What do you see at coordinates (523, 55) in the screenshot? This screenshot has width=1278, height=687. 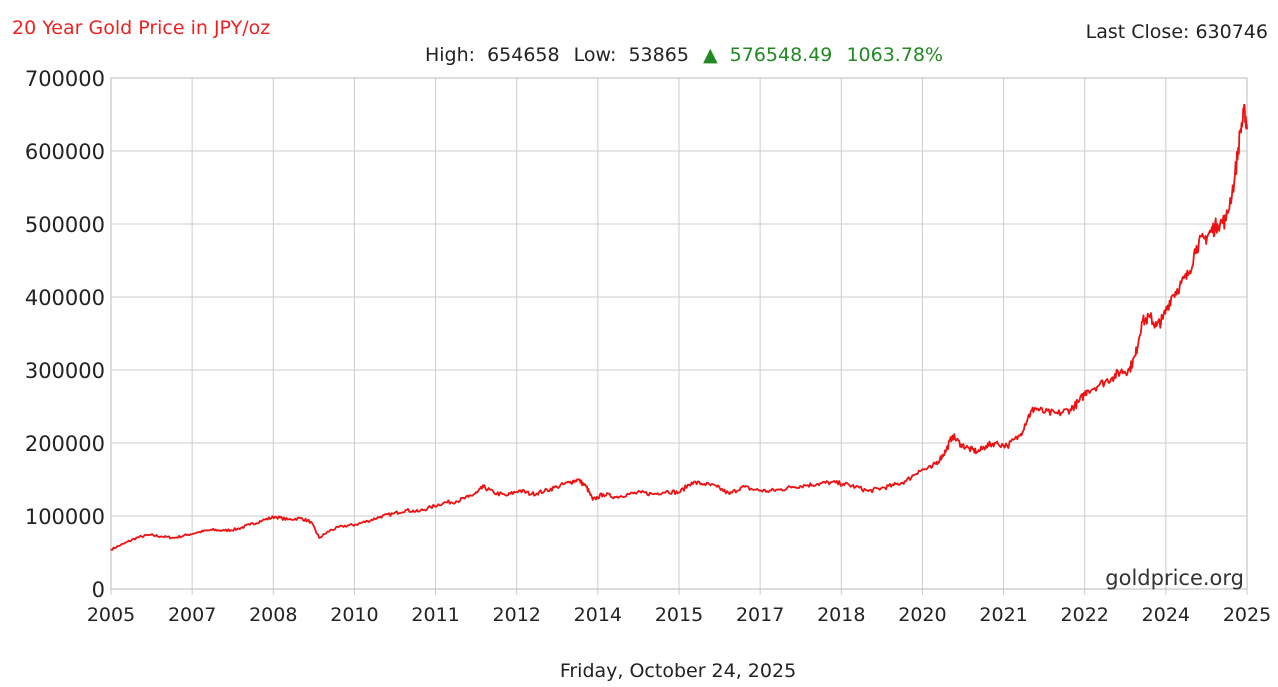 I see `high-value: 654658` at bounding box center [523, 55].